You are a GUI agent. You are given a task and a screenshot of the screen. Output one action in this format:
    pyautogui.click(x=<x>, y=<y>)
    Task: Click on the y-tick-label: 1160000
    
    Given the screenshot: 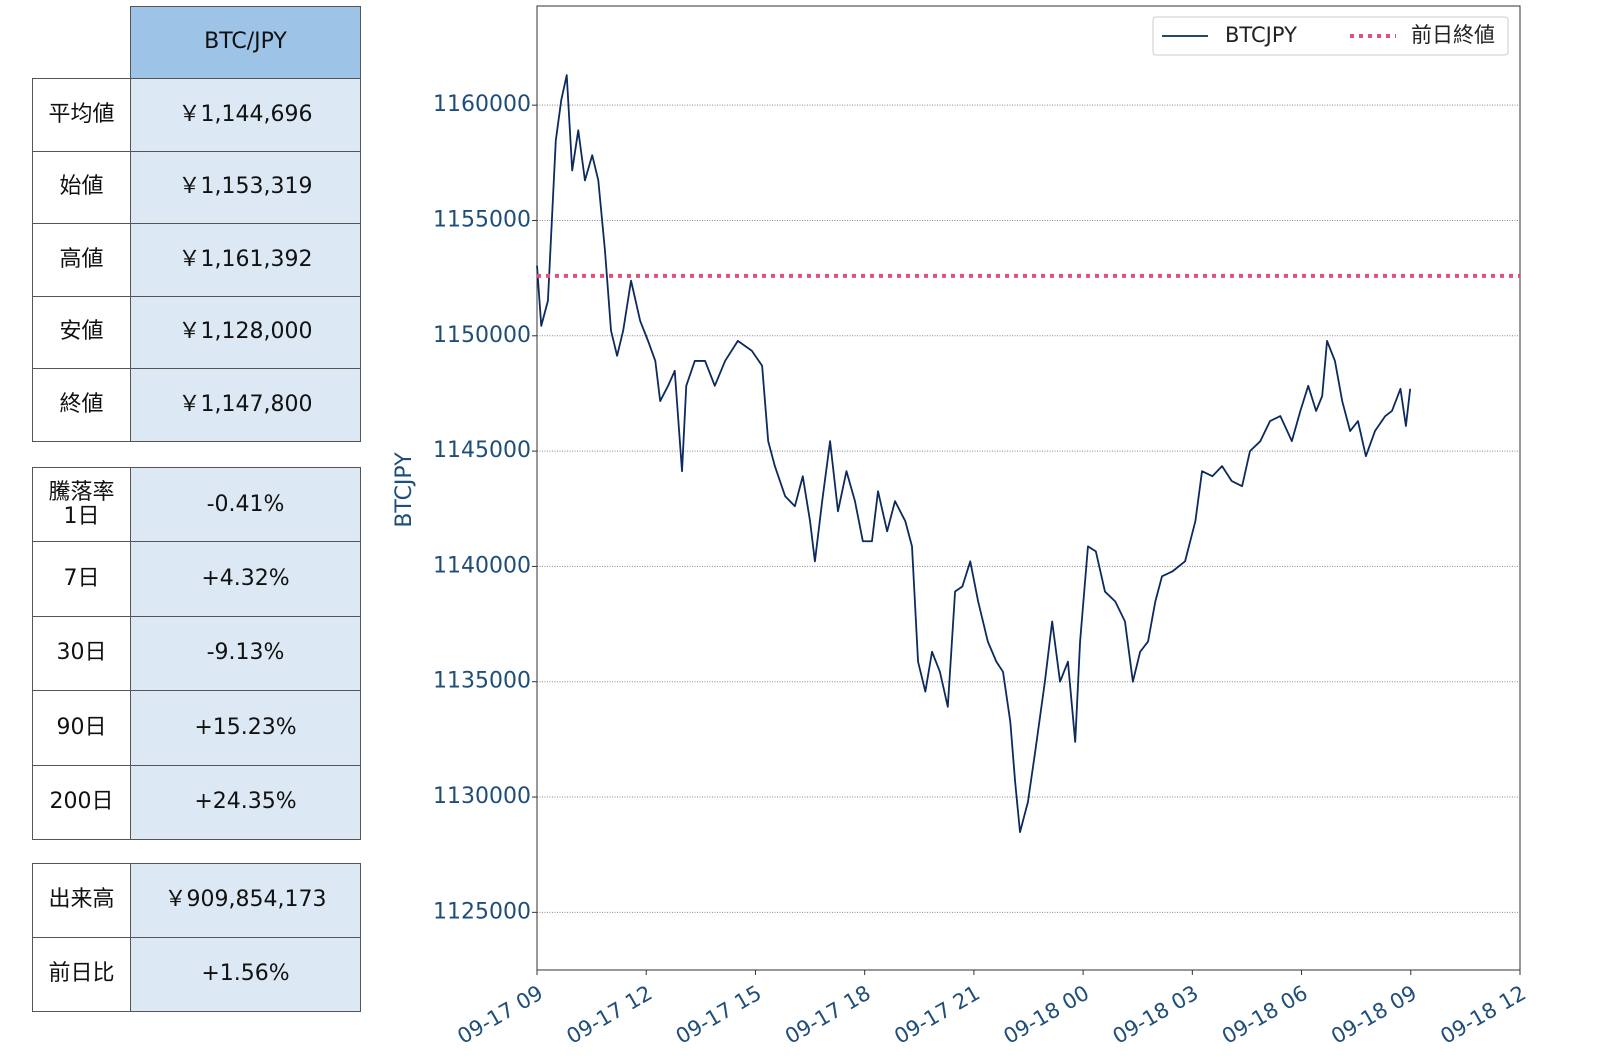 What is the action you would take?
    pyautogui.click(x=482, y=104)
    